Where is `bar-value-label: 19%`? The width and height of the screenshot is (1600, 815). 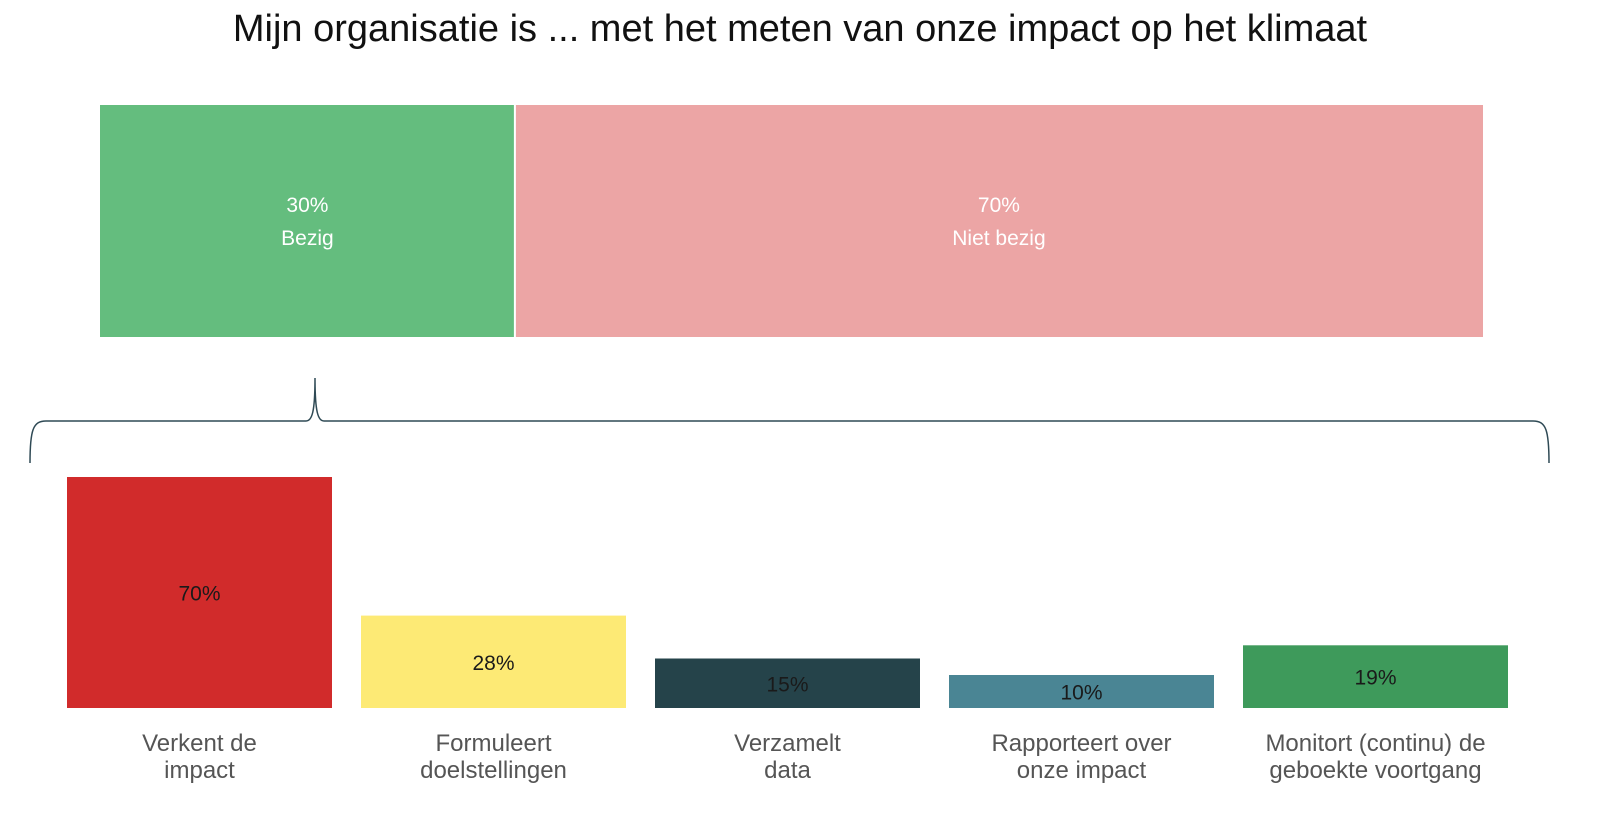
bar-value-label: 19% is located at coordinates (1375, 678).